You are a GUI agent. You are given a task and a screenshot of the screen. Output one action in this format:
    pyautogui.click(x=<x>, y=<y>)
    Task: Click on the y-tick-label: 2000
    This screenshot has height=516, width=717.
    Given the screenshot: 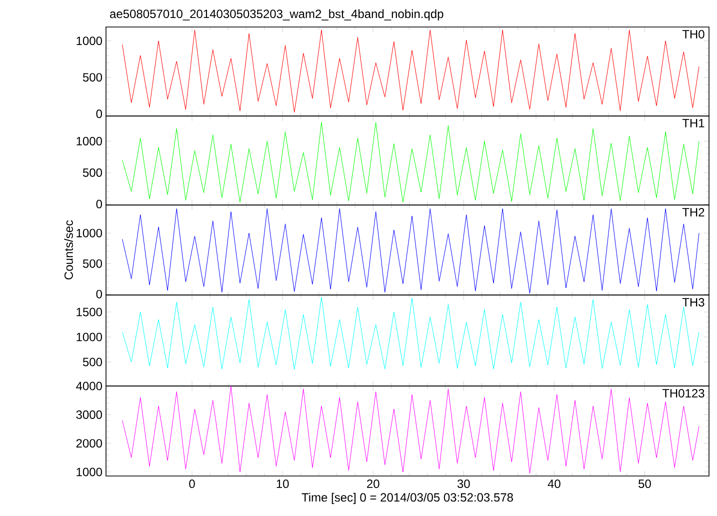 What is the action you would take?
    pyautogui.click(x=89, y=443)
    